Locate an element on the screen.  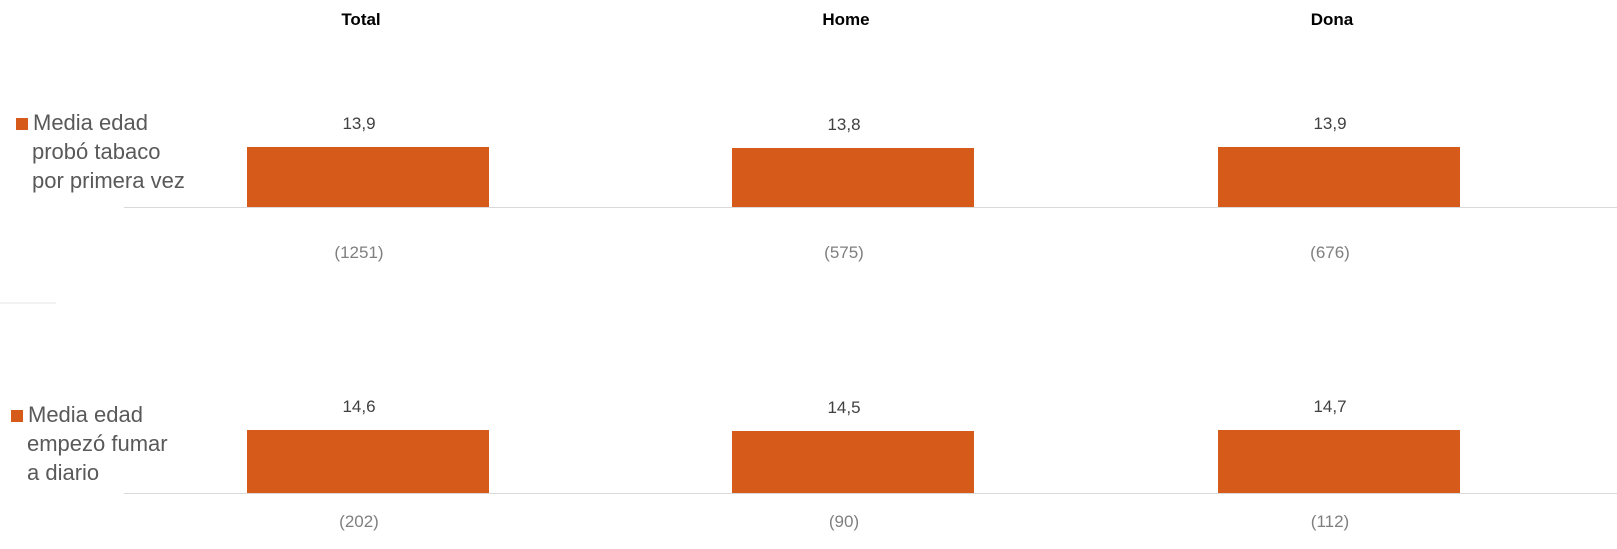
data-label: 14,6 is located at coordinates (359, 406).